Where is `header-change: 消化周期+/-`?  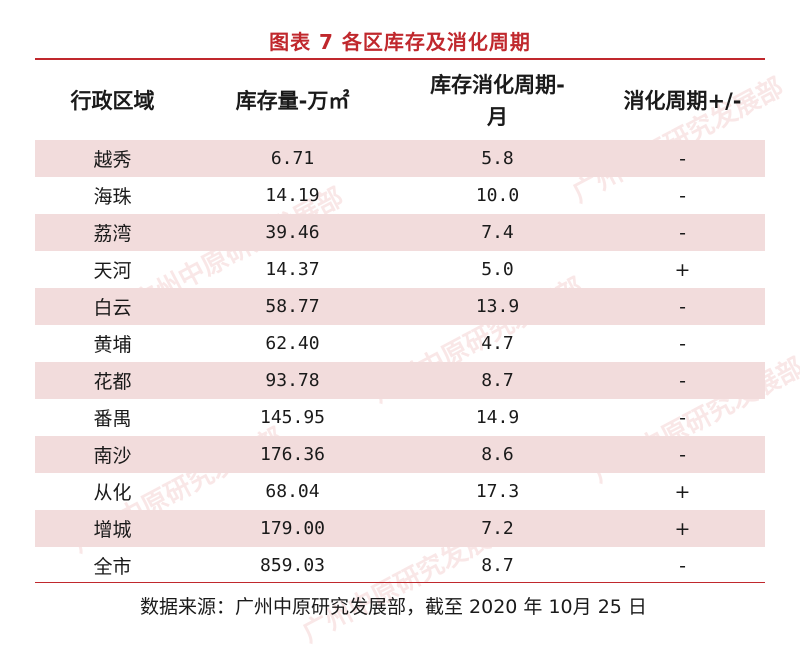 header-change: 消化周期+/- is located at coordinates (682, 101).